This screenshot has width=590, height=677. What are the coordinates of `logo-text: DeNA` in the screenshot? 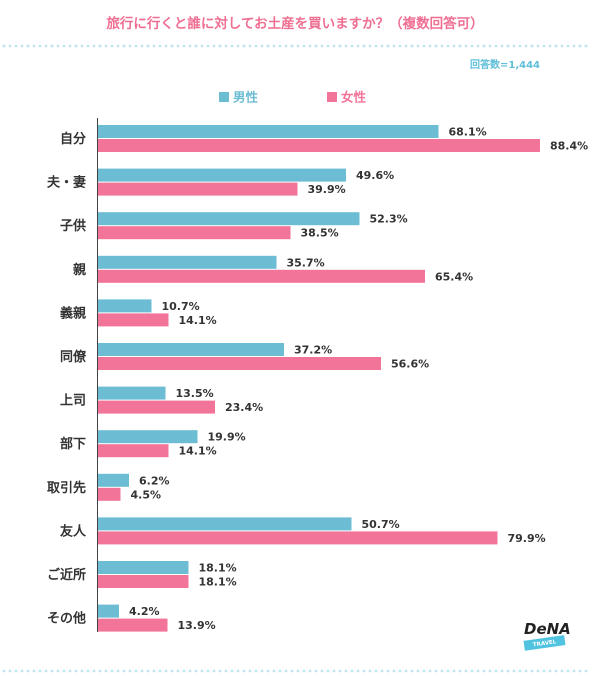 It's located at (547, 629).